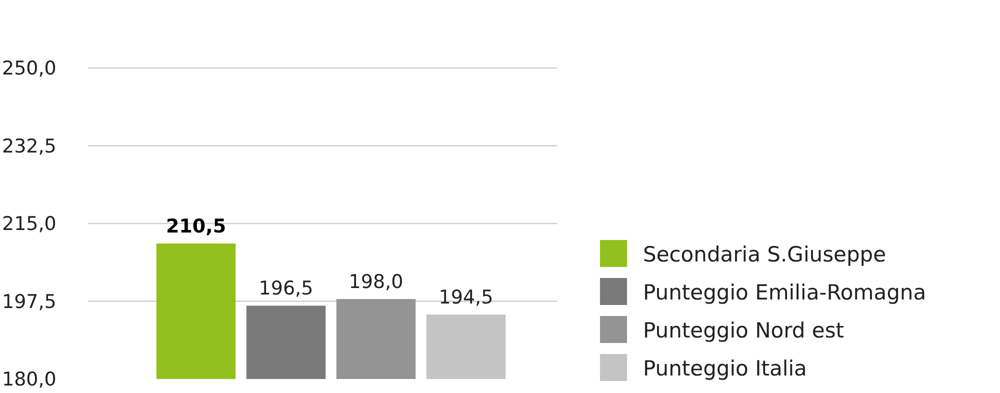 The height and width of the screenshot is (393, 1000). I want to click on legend-label: Punteggio Italia, so click(725, 368).